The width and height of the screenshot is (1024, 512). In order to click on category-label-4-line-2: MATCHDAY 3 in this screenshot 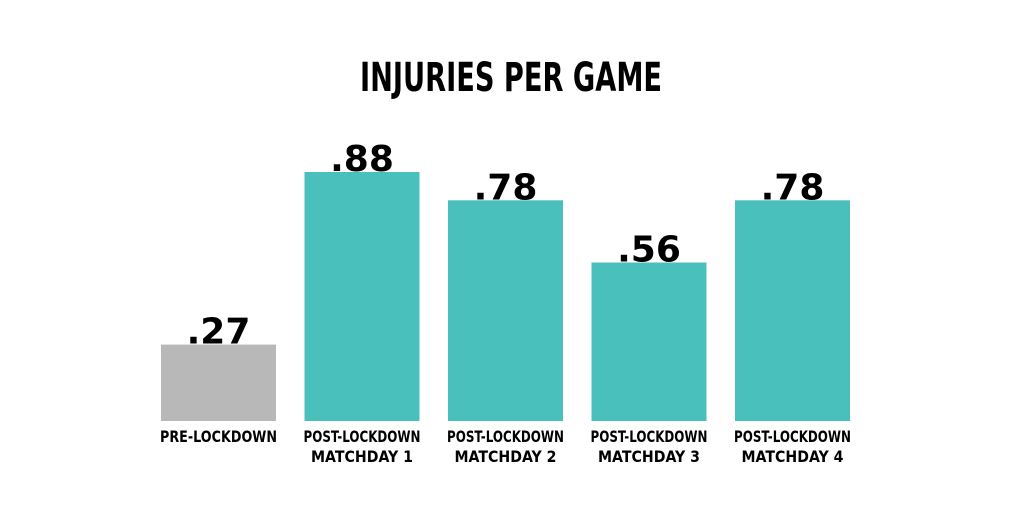, I will do `click(649, 456)`.